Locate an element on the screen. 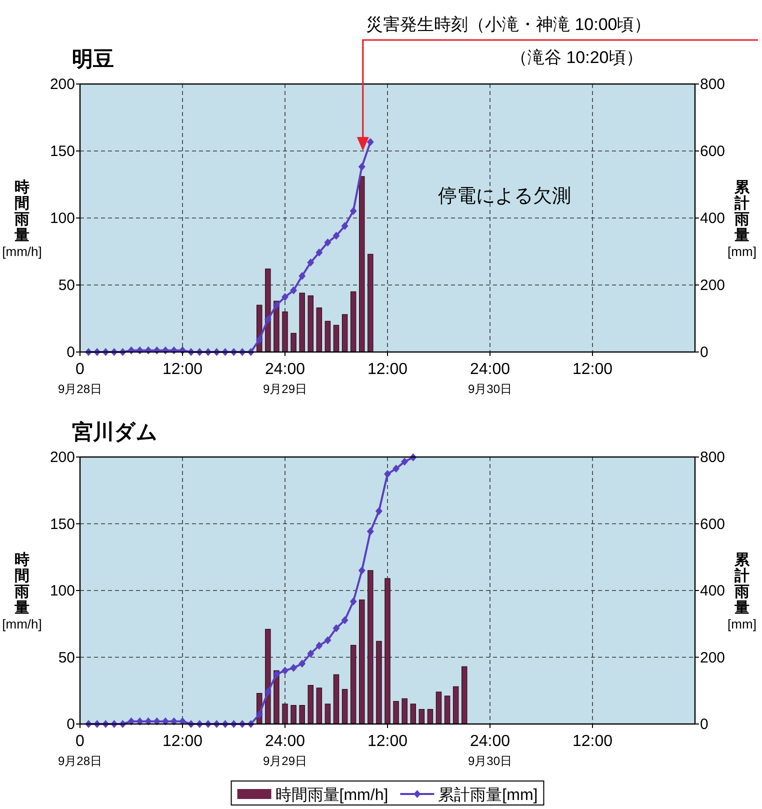 The height and width of the screenshot is (809, 762). chart-title: 明豆 is located at coordinates (93, 59).